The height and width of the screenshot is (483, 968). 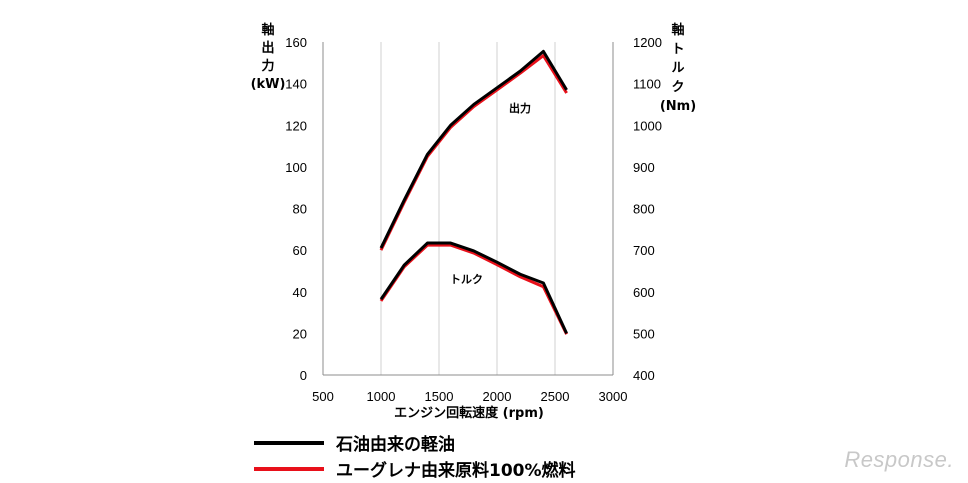 I want to click on y-left-title-char: 軸, so click(x=267, y=30).